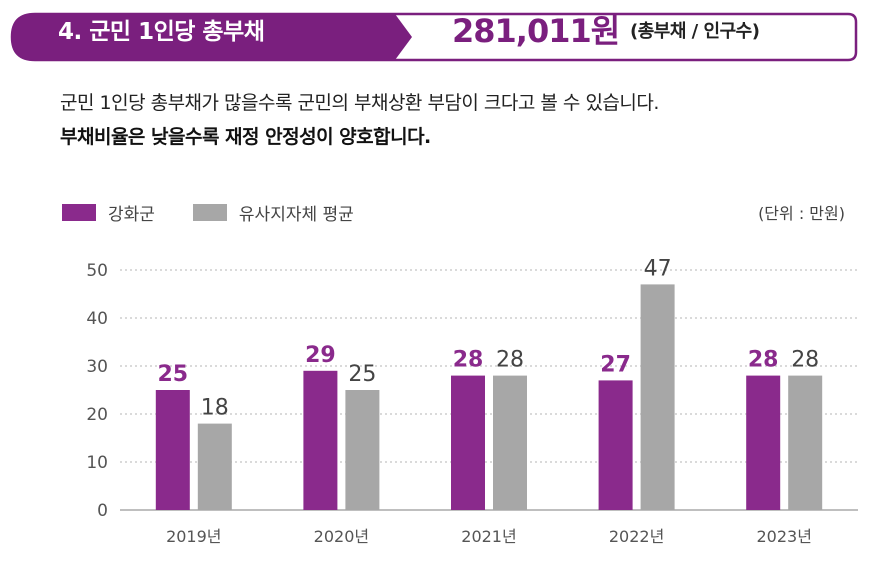 This screenshot has height=568, width=875. What do you see at coordinates (172, 450) in the screenshot?
I see `bar-ganghwa-2019년` at bounding box center [172, 450].